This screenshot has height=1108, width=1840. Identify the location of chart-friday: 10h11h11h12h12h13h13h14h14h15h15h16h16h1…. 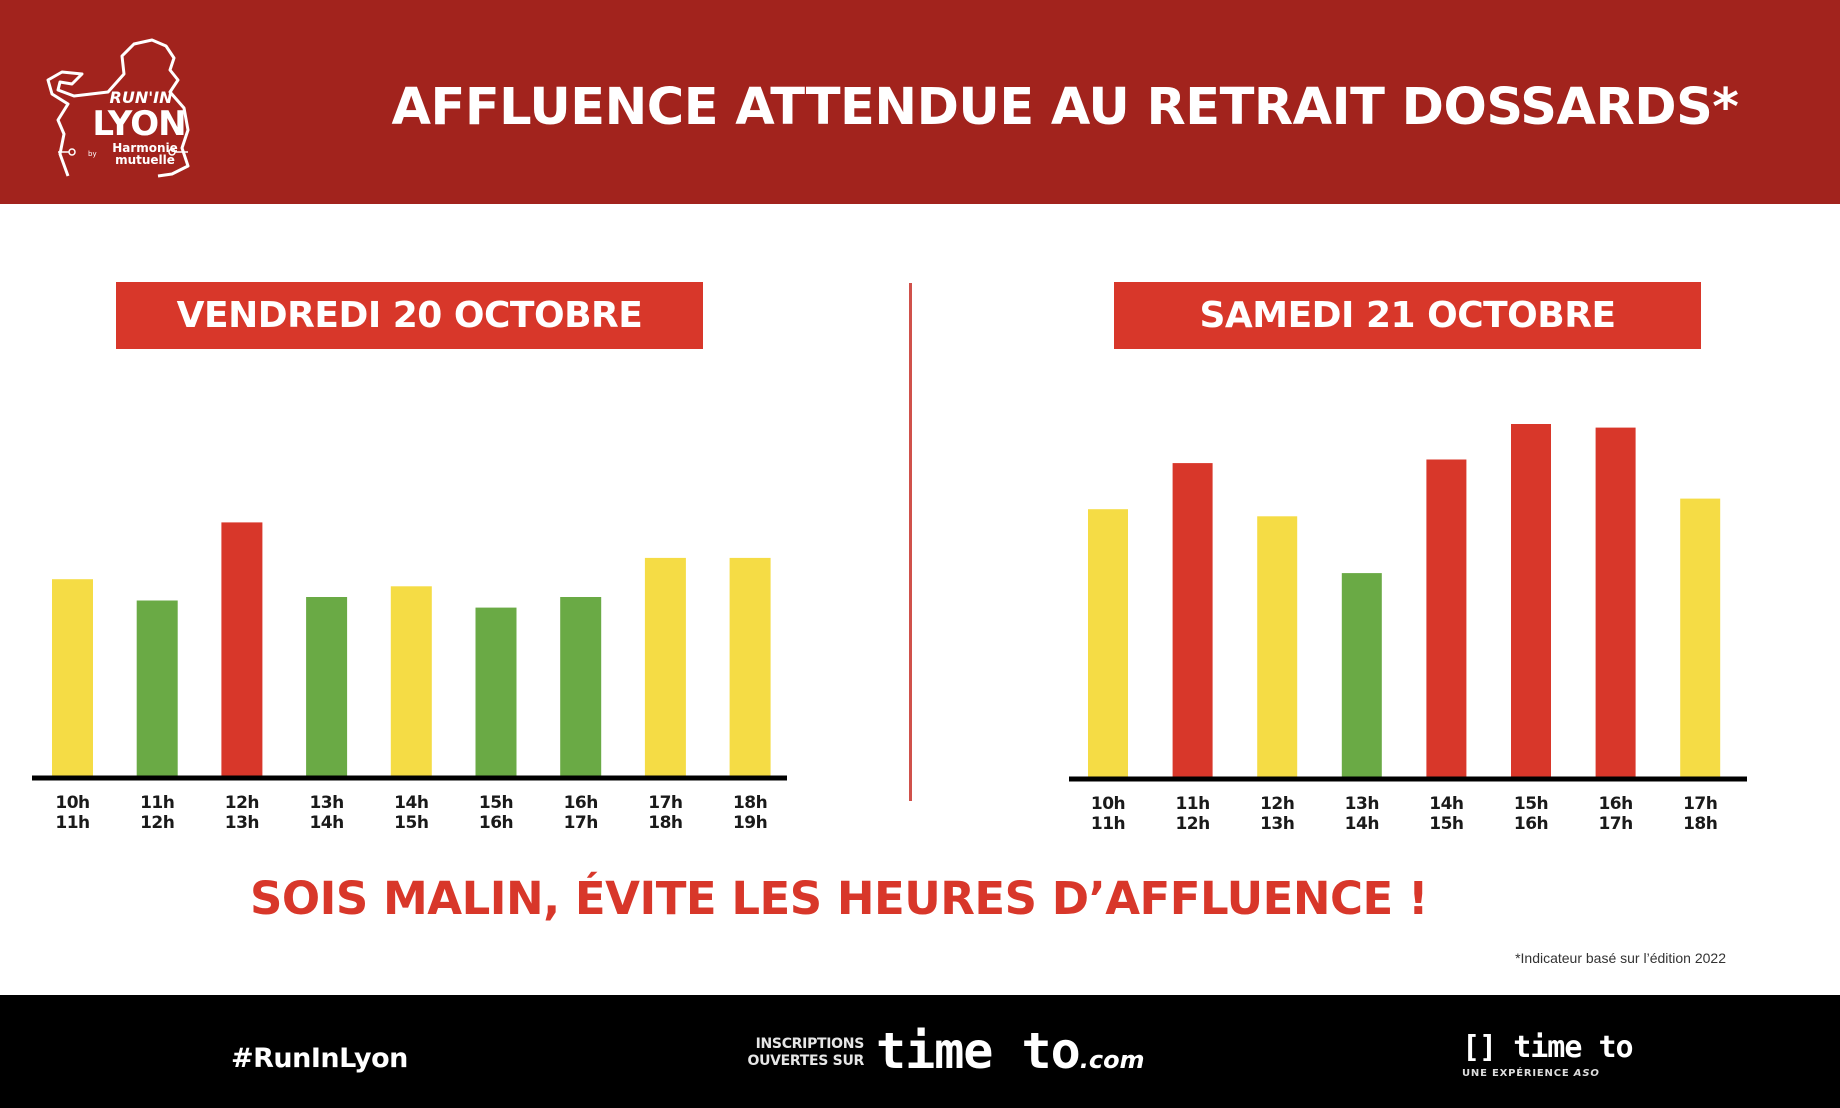
(409, 677).